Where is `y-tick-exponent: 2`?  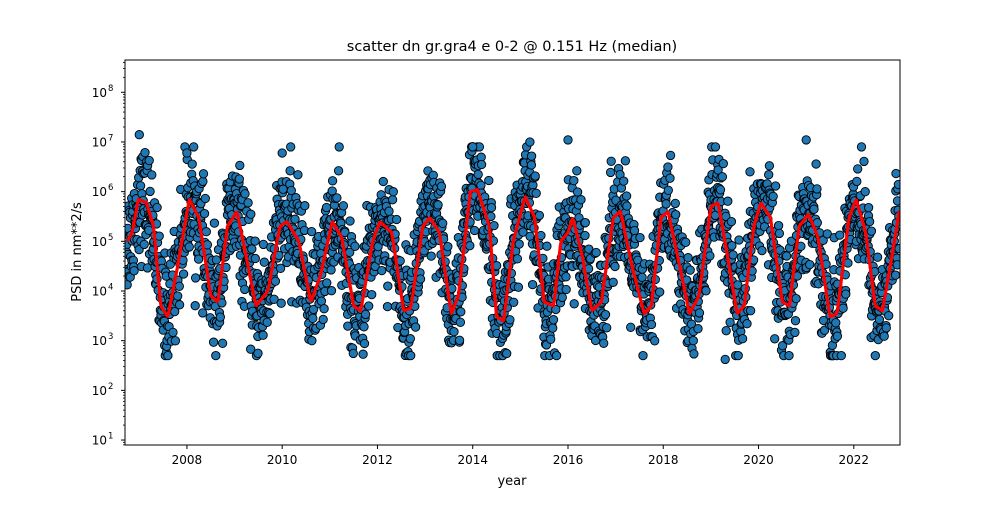 y-tick-exponent: 2 is located at coordinates (110, 387).